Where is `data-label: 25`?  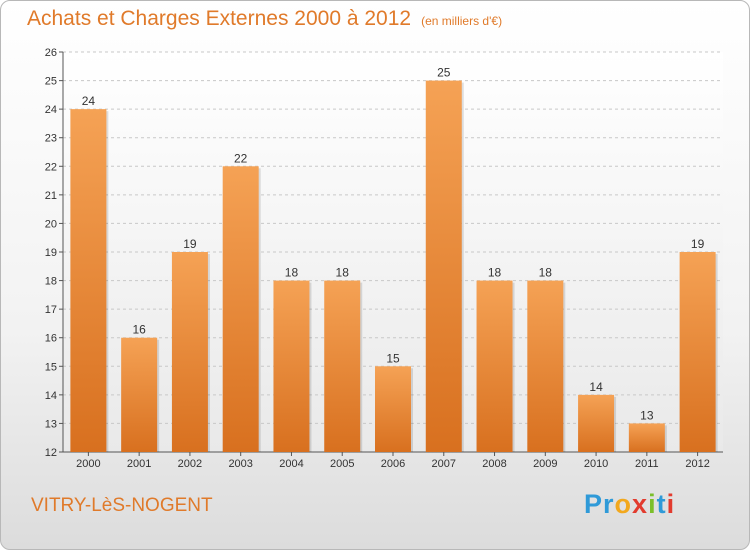 data-label: 25 is located at coordinates (444, 73).